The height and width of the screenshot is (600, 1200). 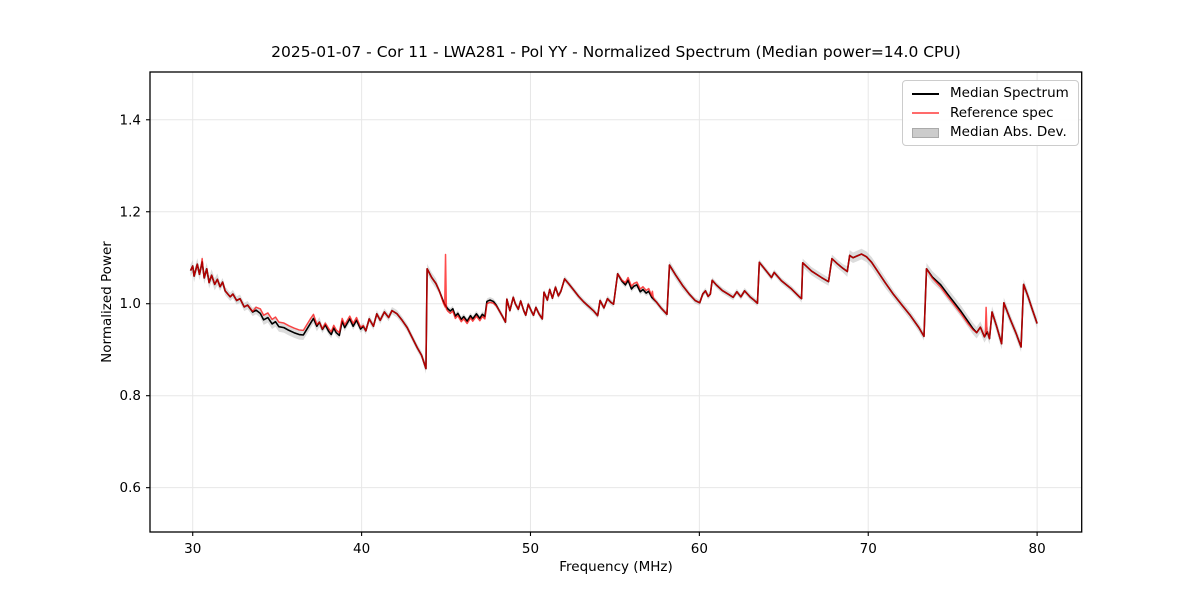 I want to click on legend-label: Median Spectrum, so click(x=1009, y=93).